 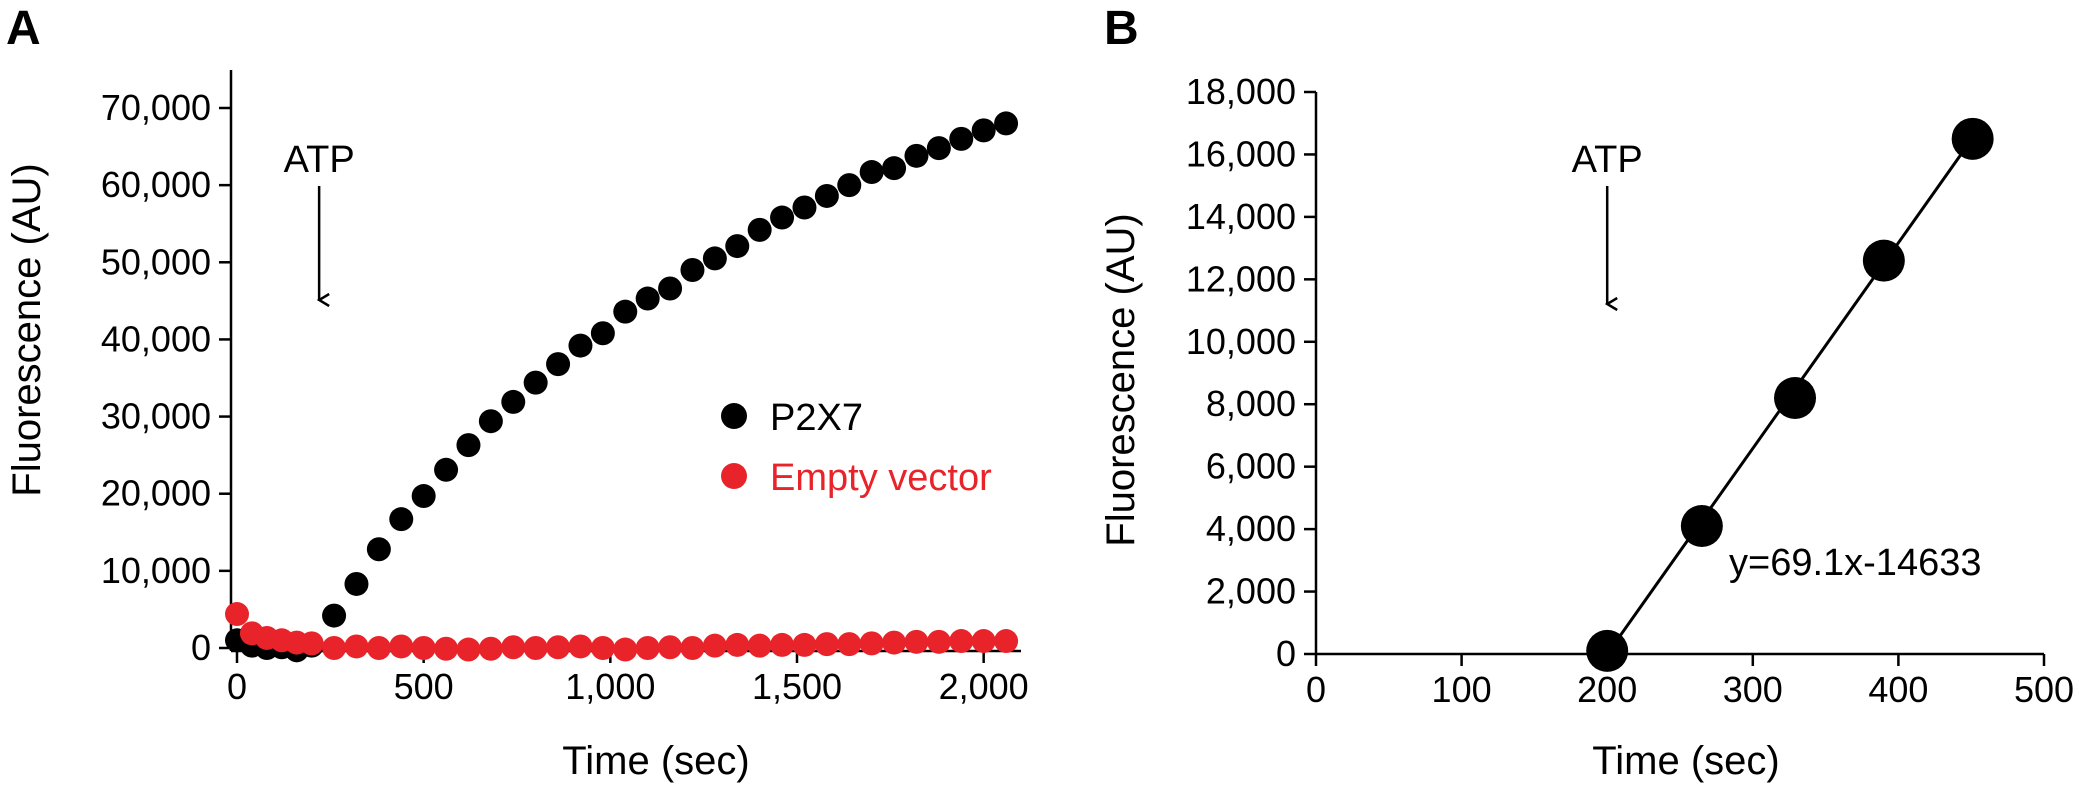 I want to click on panel-a-y-tick-label: 60,000, so click(x=156, y=184).